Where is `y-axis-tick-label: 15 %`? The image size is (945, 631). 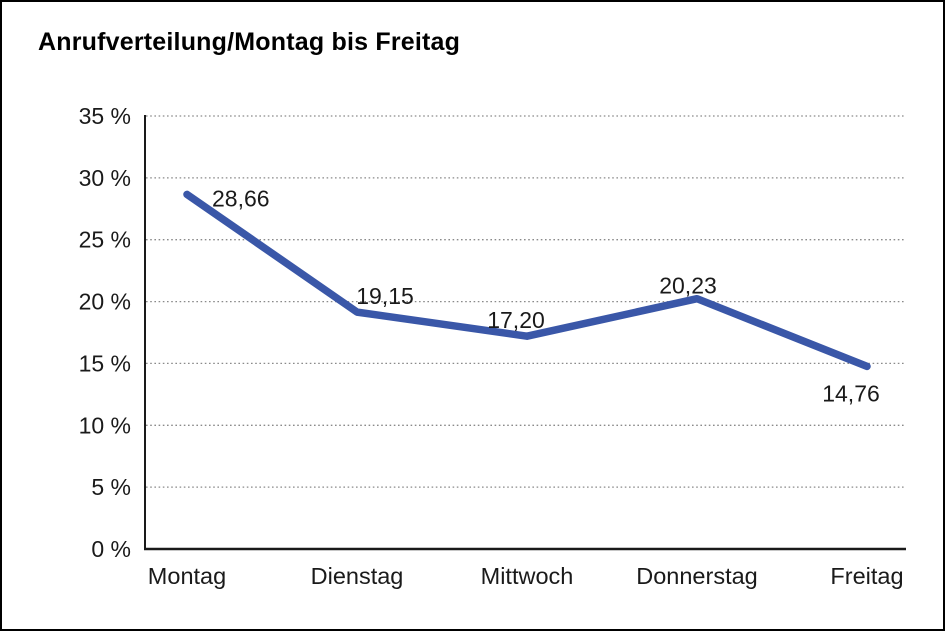 y-axis-tick-label: 15 % is located at coordinates (105, 363).